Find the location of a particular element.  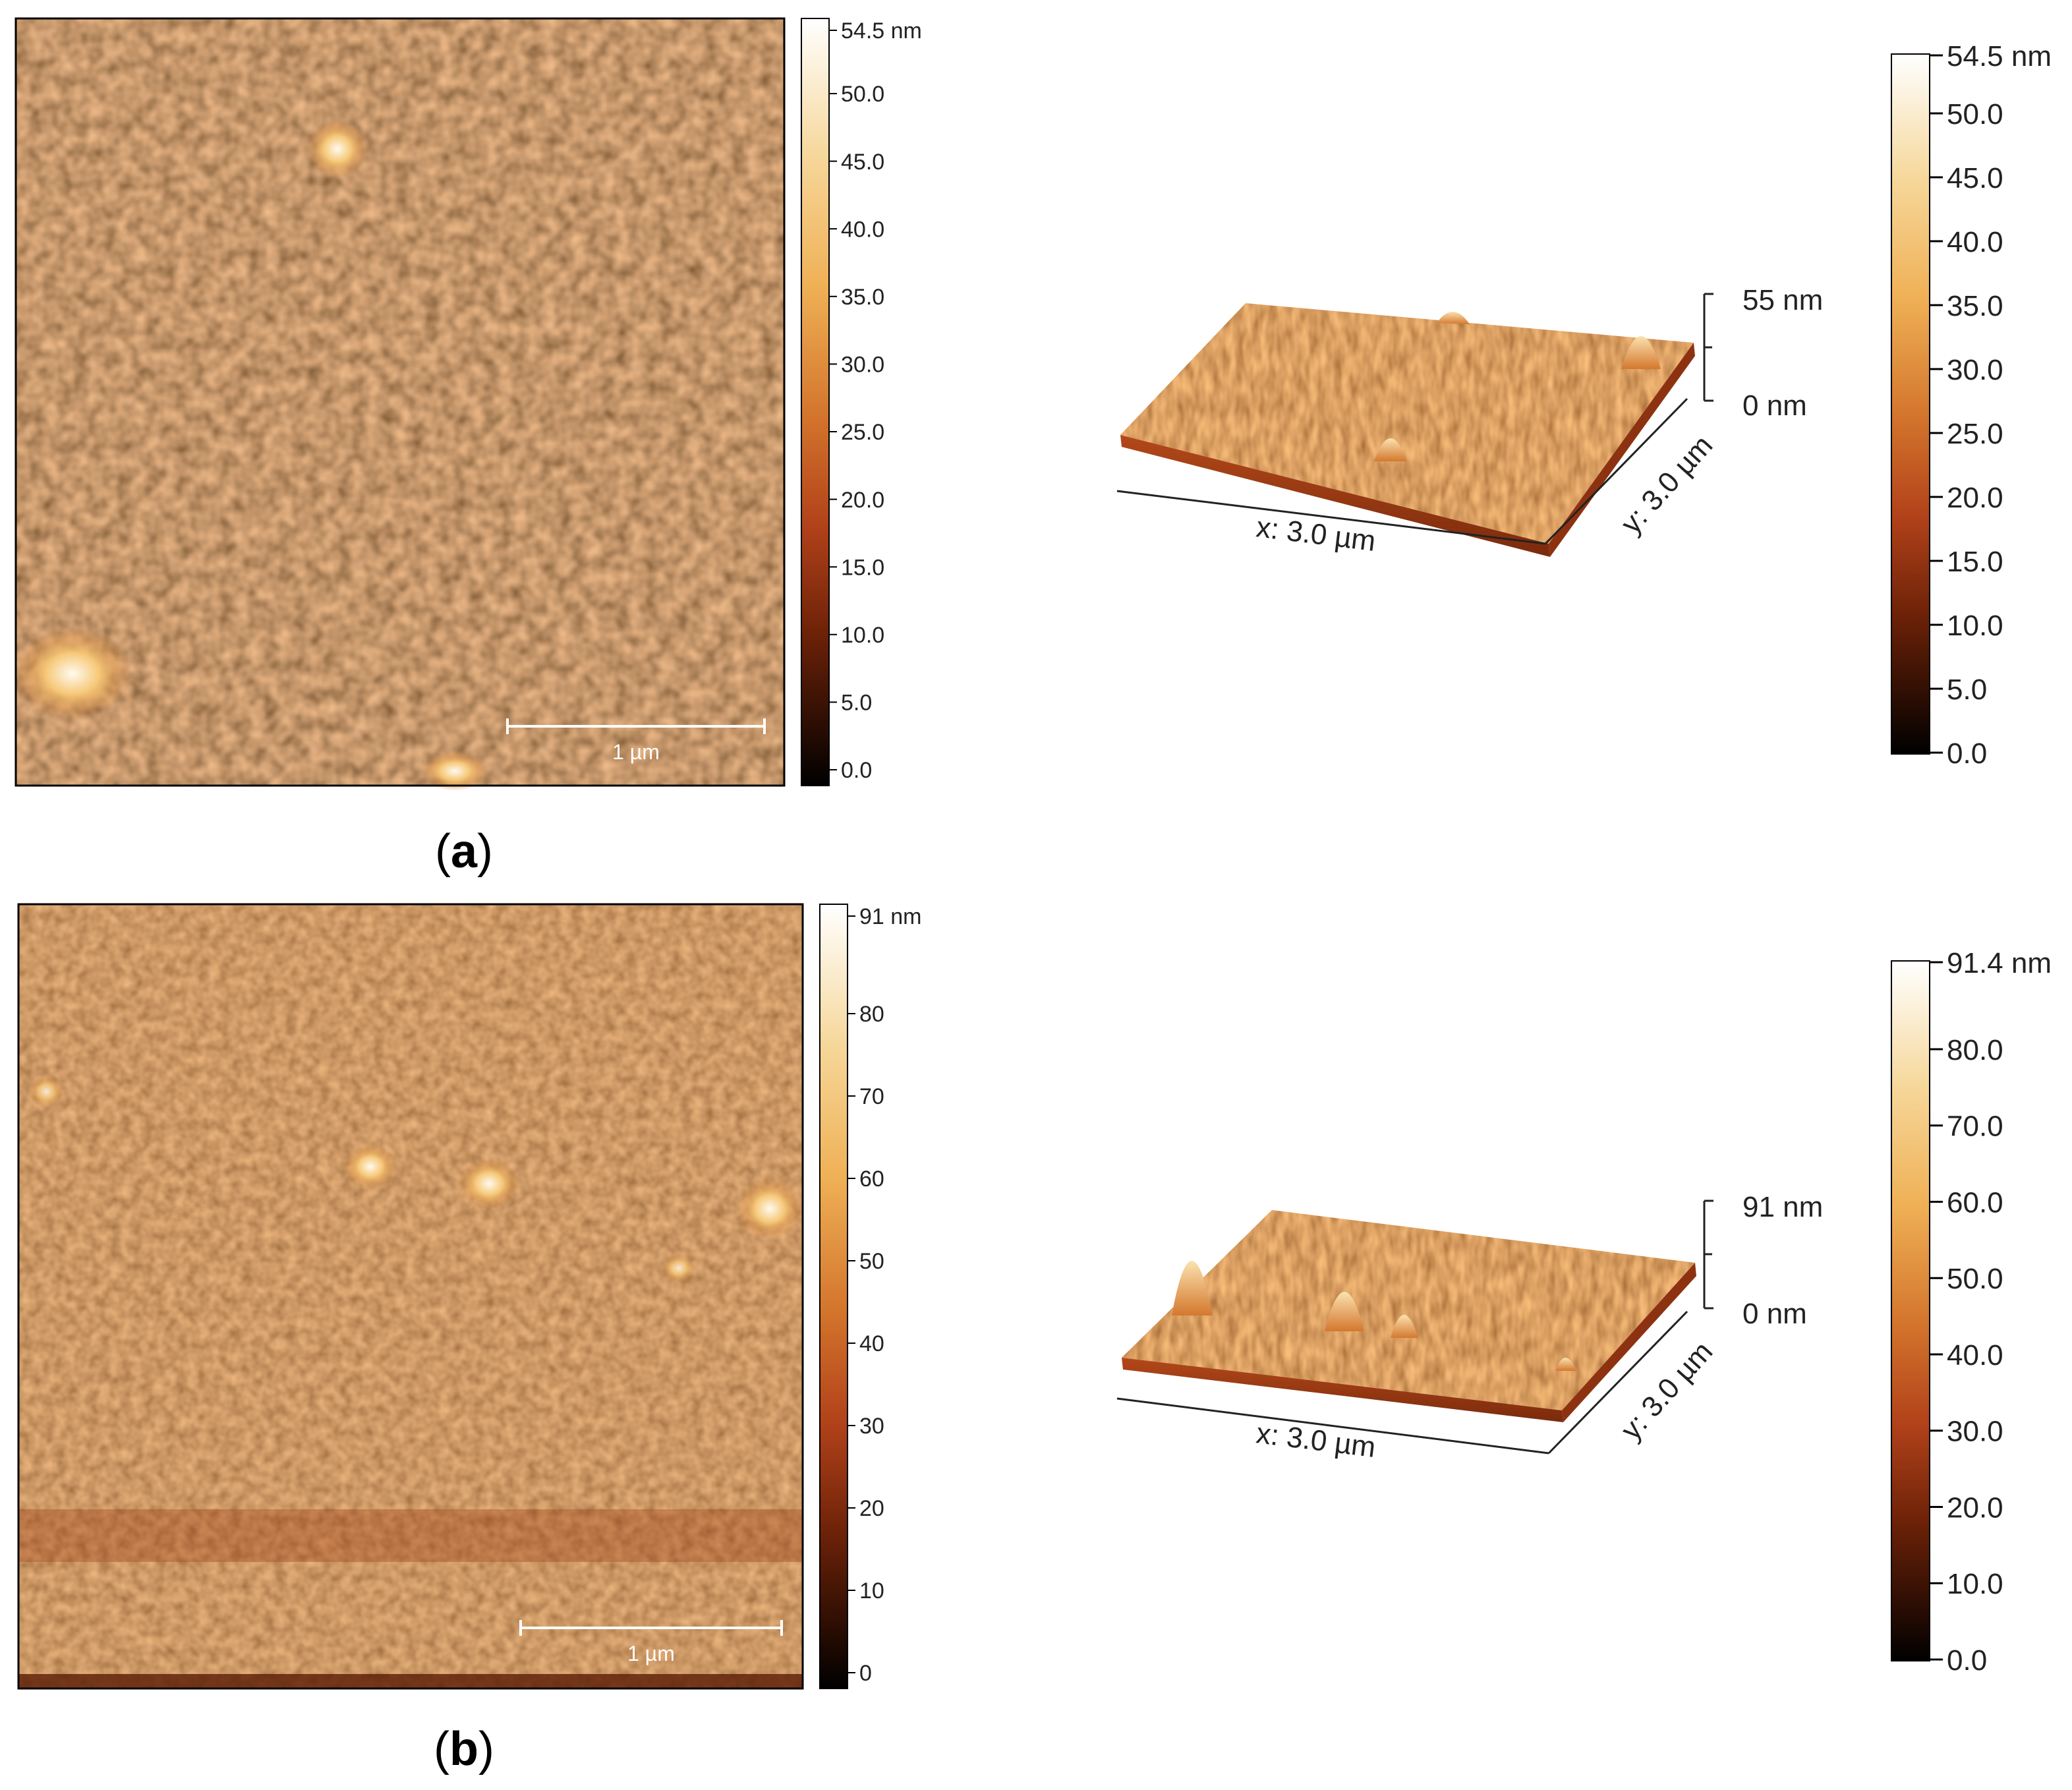

afm-map-a-scale-bar: 1 µm is located at coordinates (636, 741).